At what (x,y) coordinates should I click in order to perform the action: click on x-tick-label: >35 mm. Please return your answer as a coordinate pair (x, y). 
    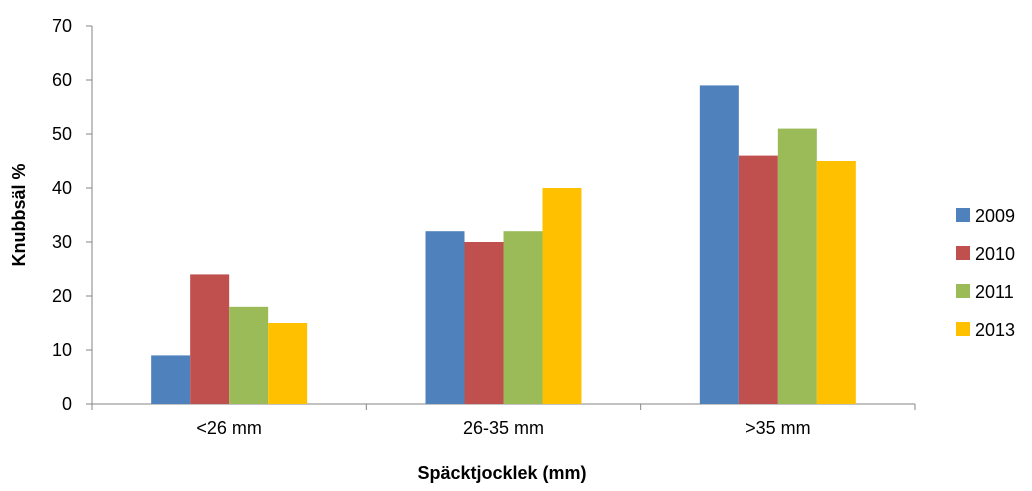
    Looking at the image, I should click on (778, 428).